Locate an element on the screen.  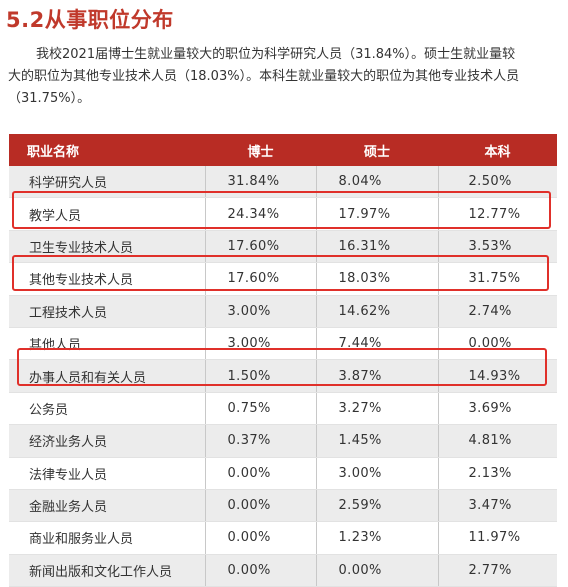
bachelor-percent-cell: 12.77% is located at coordinates (497, 214).